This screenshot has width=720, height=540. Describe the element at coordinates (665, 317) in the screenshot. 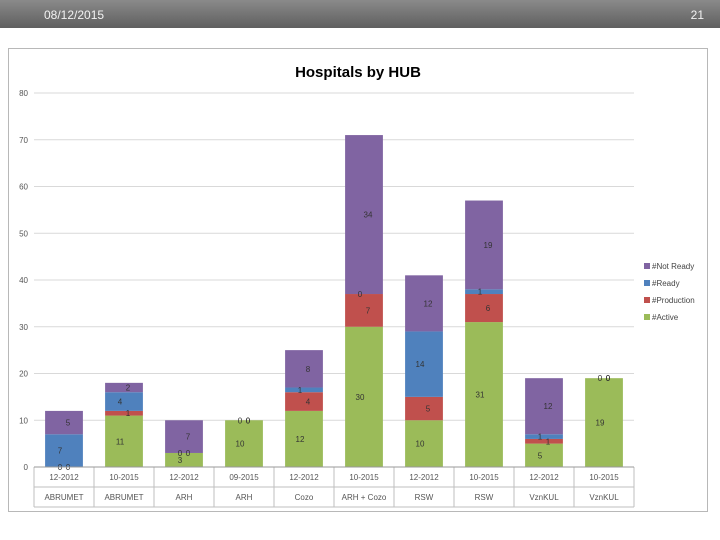

I see `legend-label: #Active` at that location.